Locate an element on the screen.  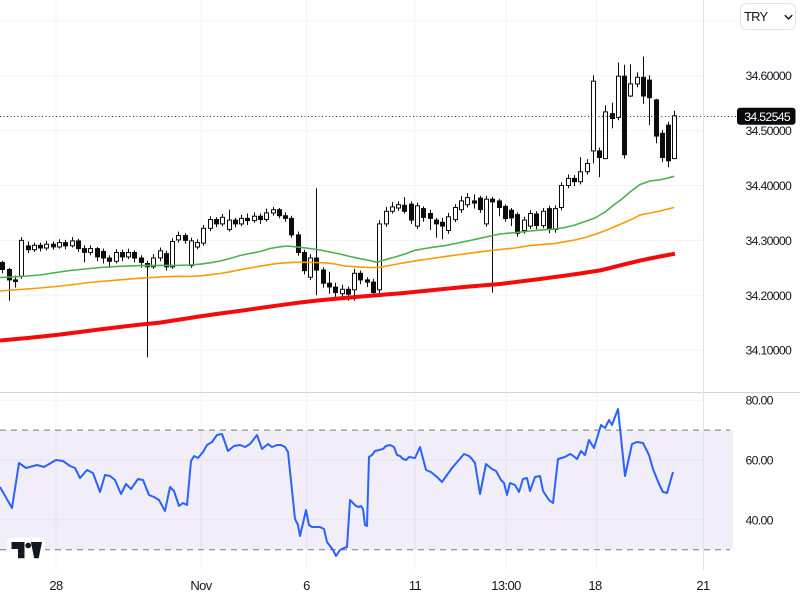
svg-text: 11 is located at coordinates (415, 585).